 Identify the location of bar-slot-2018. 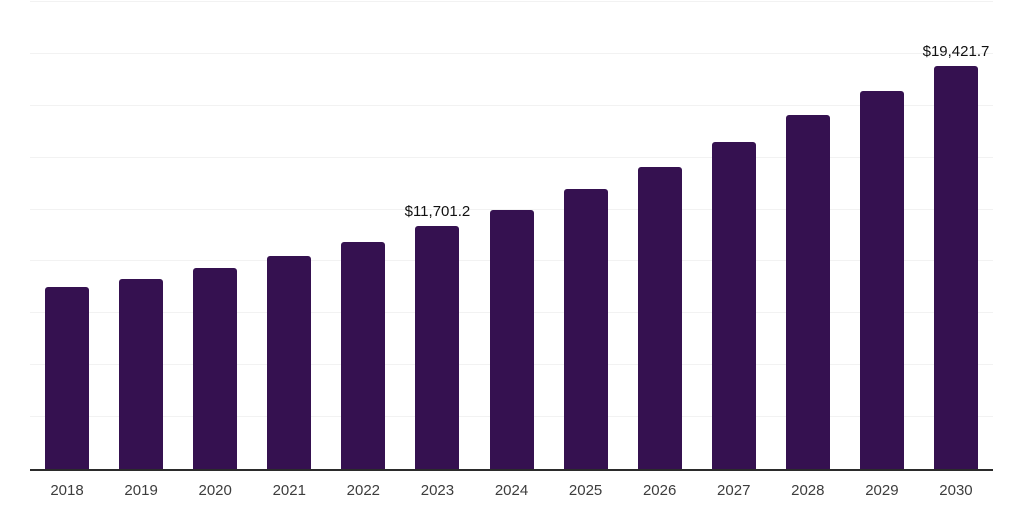
(67, 235).